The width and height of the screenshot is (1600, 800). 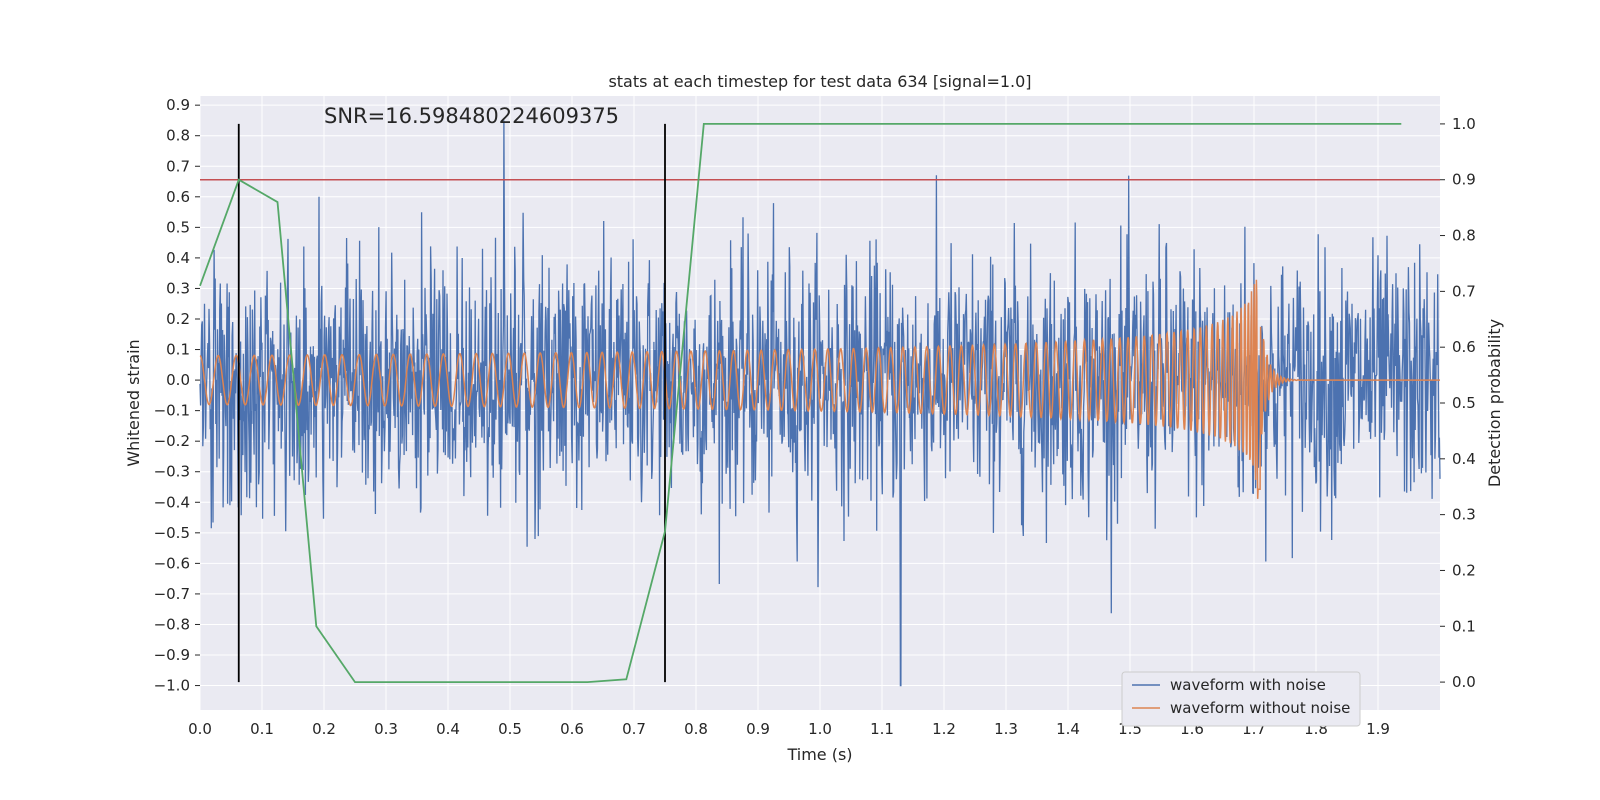 What do you see at coordinates (696, 729) in the screenshot?
I see `x-tick-label: 0.8` at bounding box center [696, 729].